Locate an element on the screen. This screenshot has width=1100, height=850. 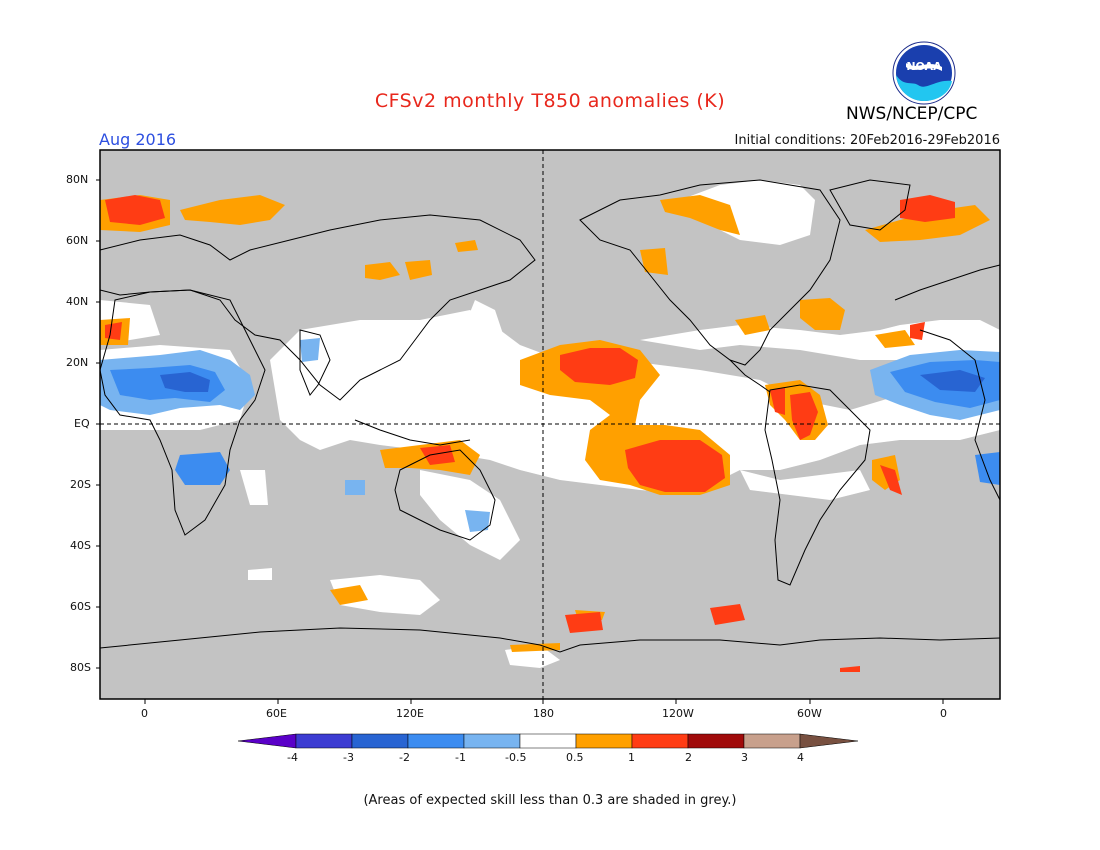
noaa-logo: NOAA is located at coordinates (924, 73).